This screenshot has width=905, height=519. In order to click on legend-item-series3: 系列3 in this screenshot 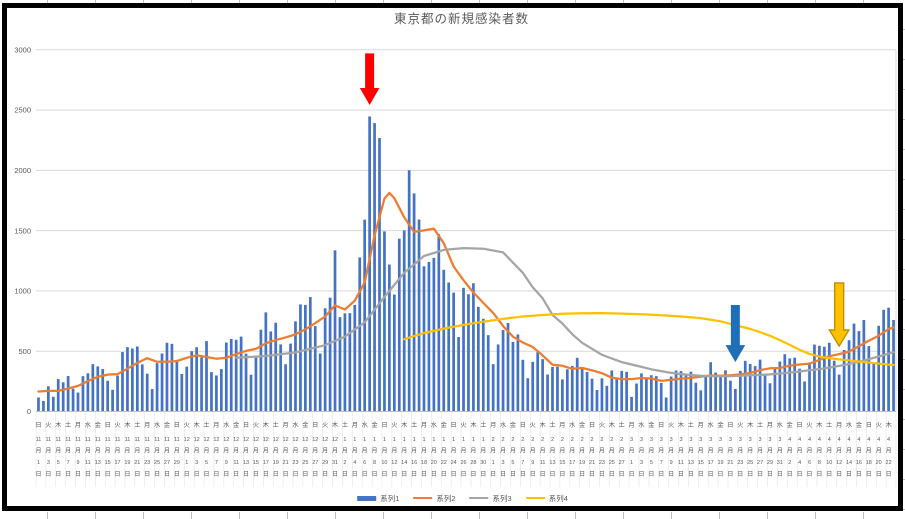, I will do `click(490, 498)`.